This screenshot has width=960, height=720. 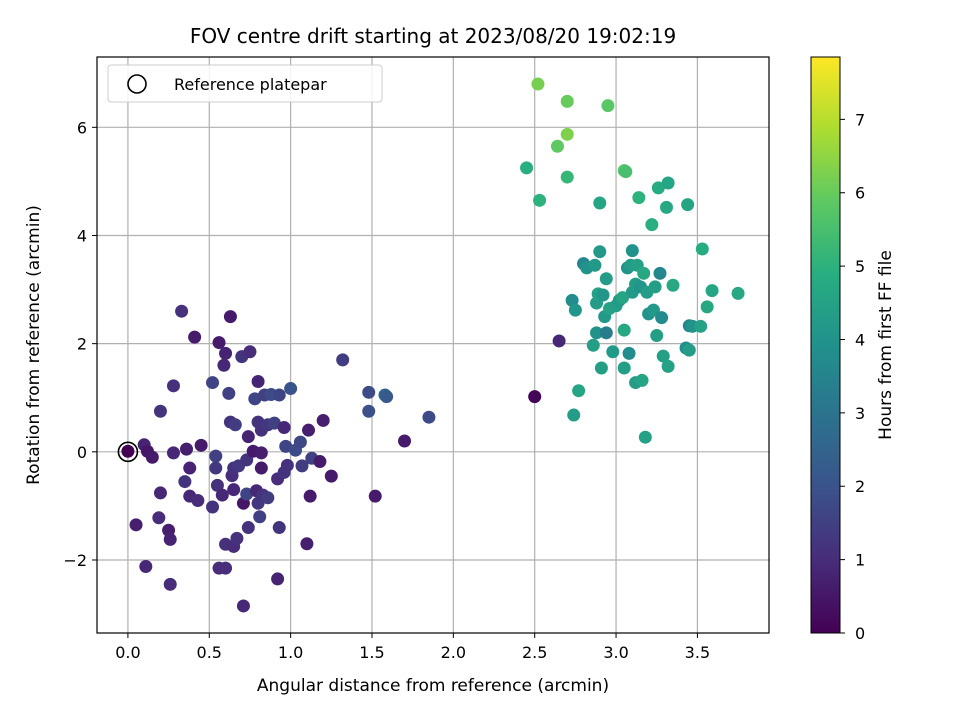 What do you see at coordinates (860, 413) in the screenshot?
I see `colorbar-tick-label: 3` at bounding box center [860, 413].